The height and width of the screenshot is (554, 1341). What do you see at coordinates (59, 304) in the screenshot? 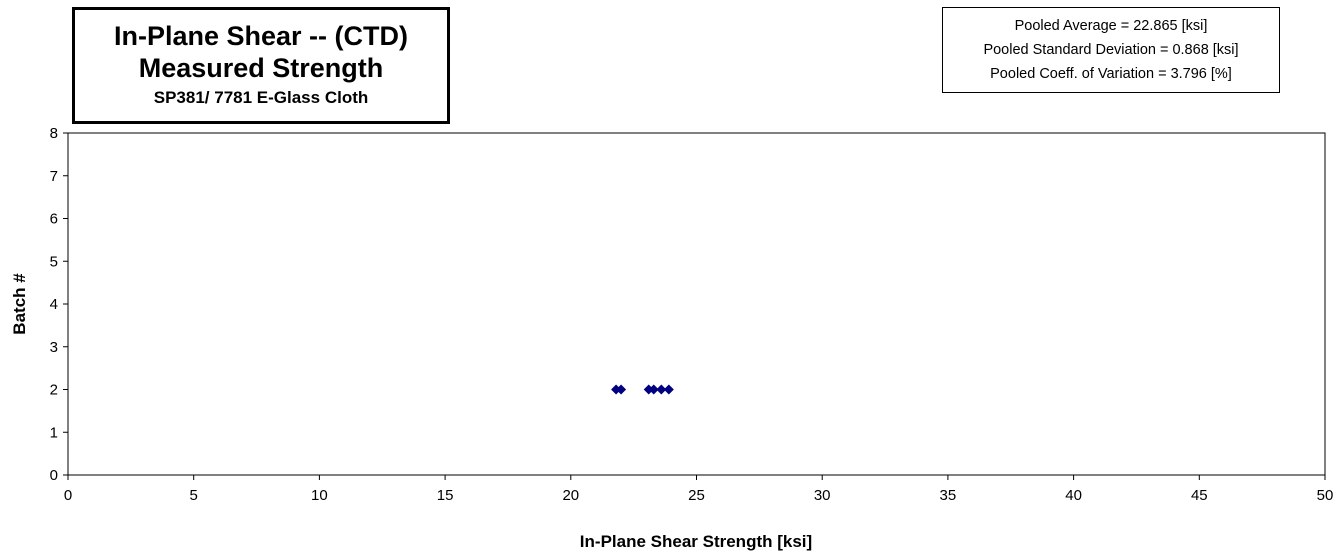
I see `y-axis: 0 1 2 3 4 5 6 7 8` at bounding box center [59, 304].